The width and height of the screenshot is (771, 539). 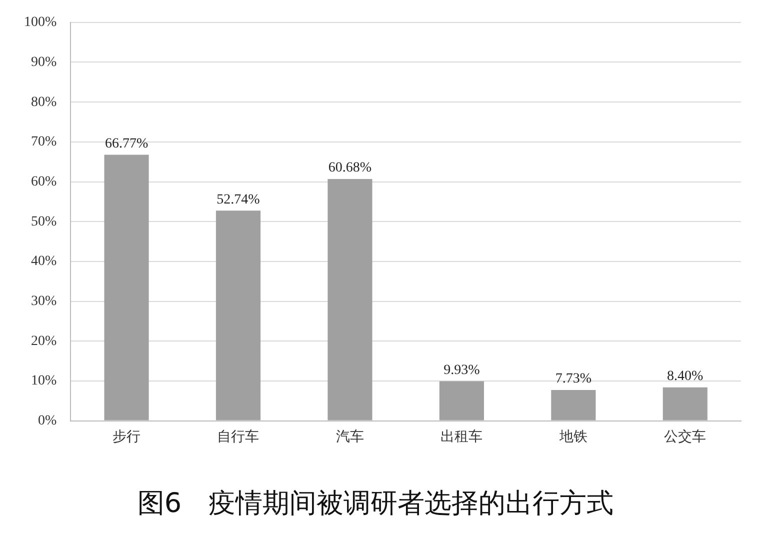 I want to click on data-label: 9.93%, so click(x=462, y=370).